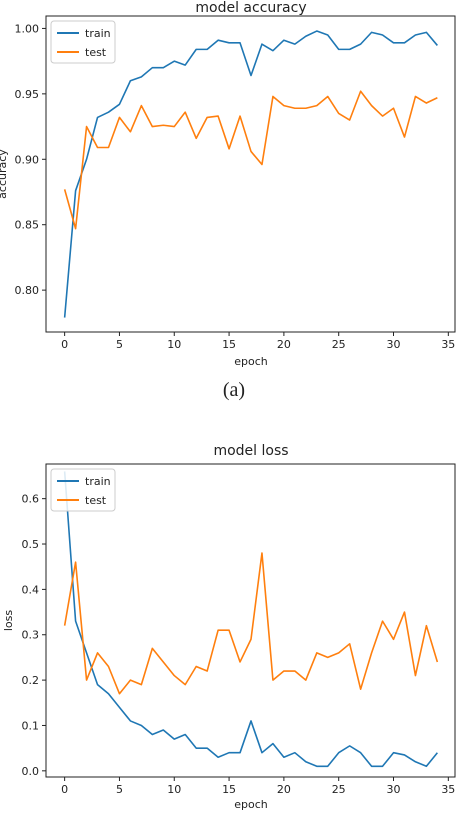 The width and height of the screenshot is (456, 814). Describe the element at coordinates (234, 390) in the screenshot. I see `caption-a: (a)` at that location.